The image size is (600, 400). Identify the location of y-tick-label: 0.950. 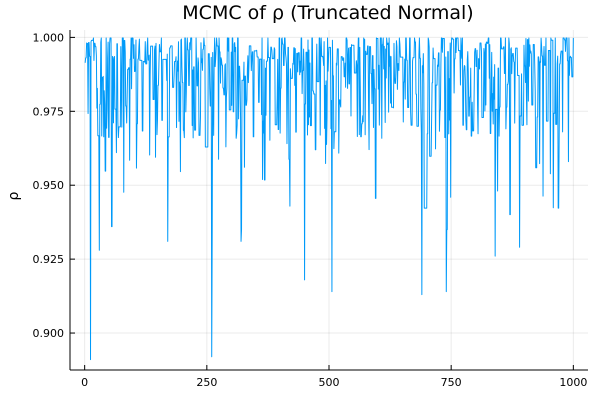
(49, 185).